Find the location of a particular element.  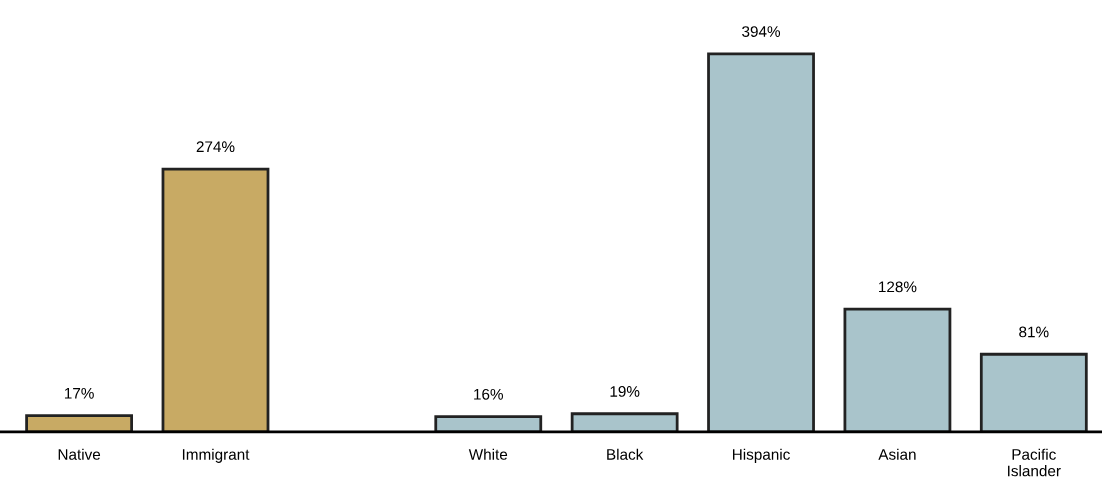

x-tick-label: Immigrant is located at coordinates (216, 455).